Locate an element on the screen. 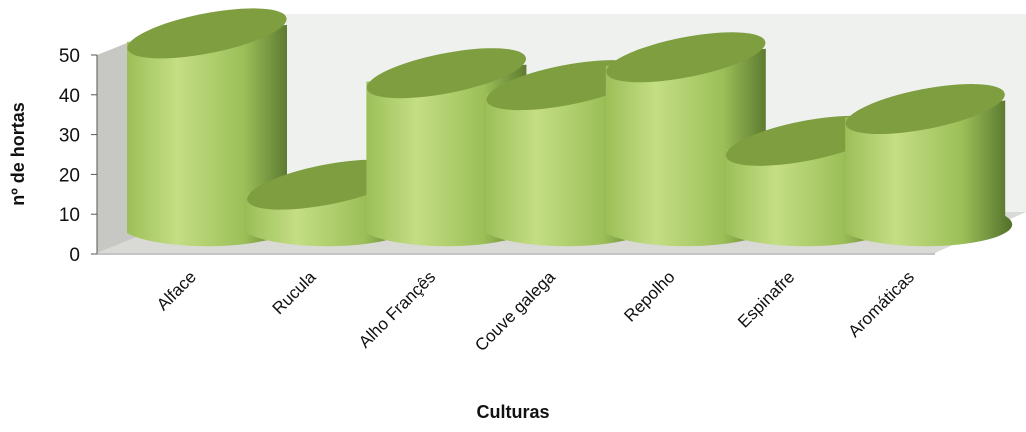 The width and height of the screenshot is (1026, 432). y-tick-label: 40 is located at coordinates (69, 96).